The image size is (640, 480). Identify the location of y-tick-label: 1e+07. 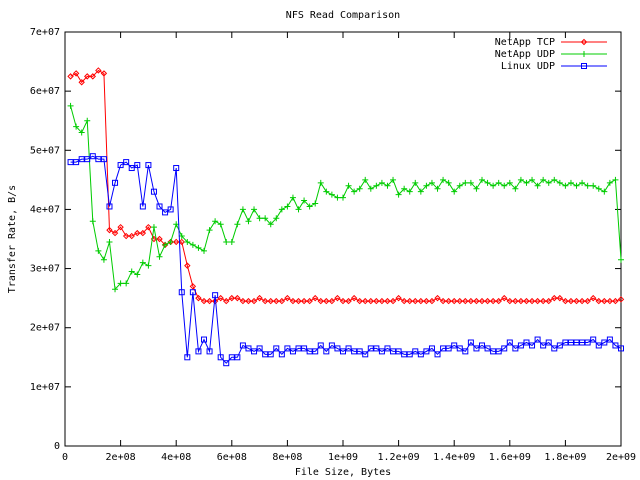
(45, 387).